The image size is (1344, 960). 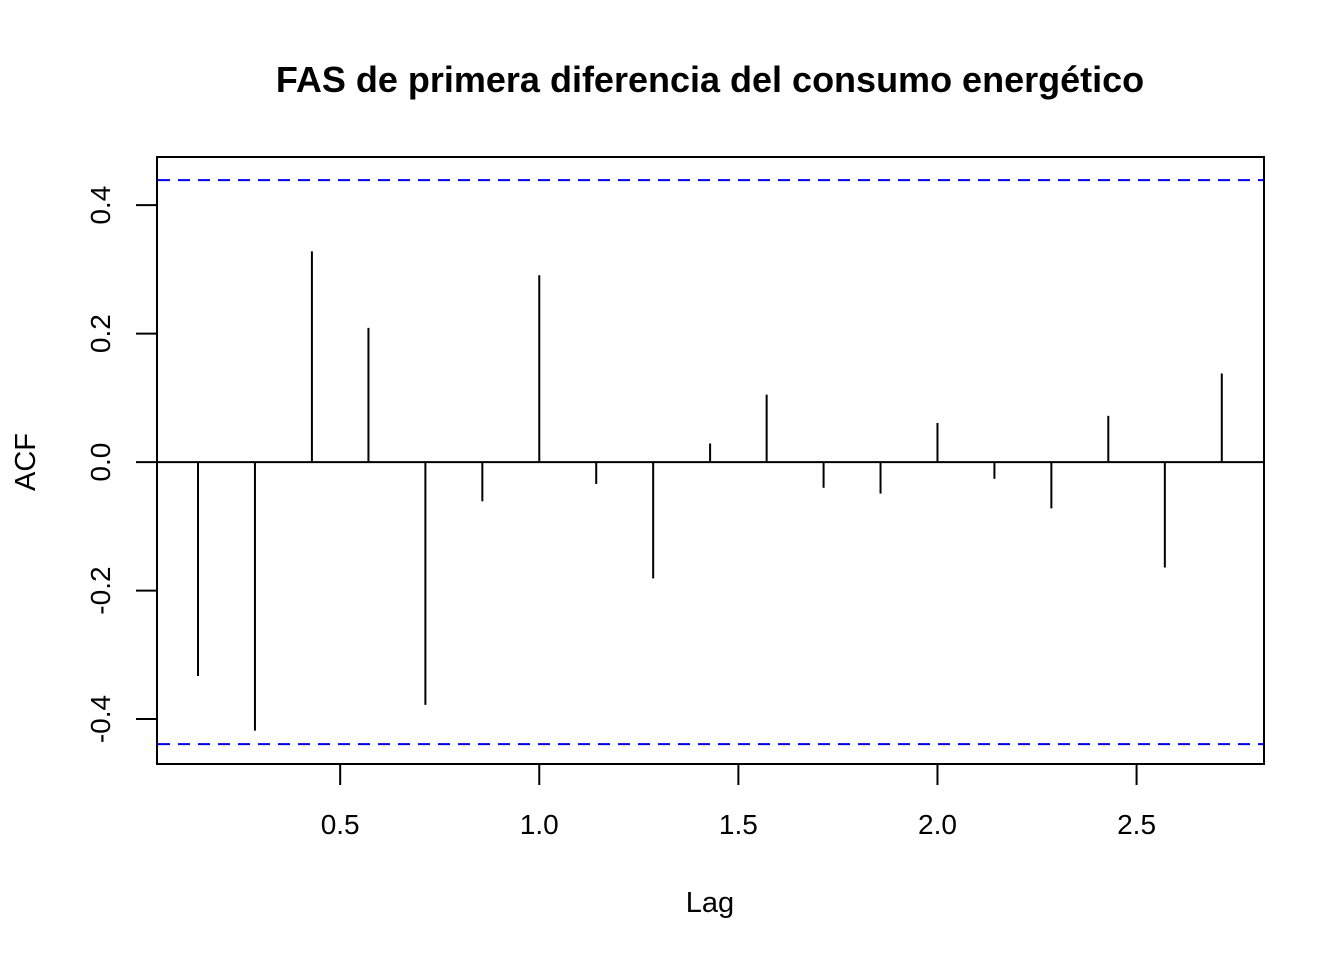 What do you see at coordinates (738, 824) in the screenshot?
I see `x-tick-label: 1.5` at bounding box center [738, 824].